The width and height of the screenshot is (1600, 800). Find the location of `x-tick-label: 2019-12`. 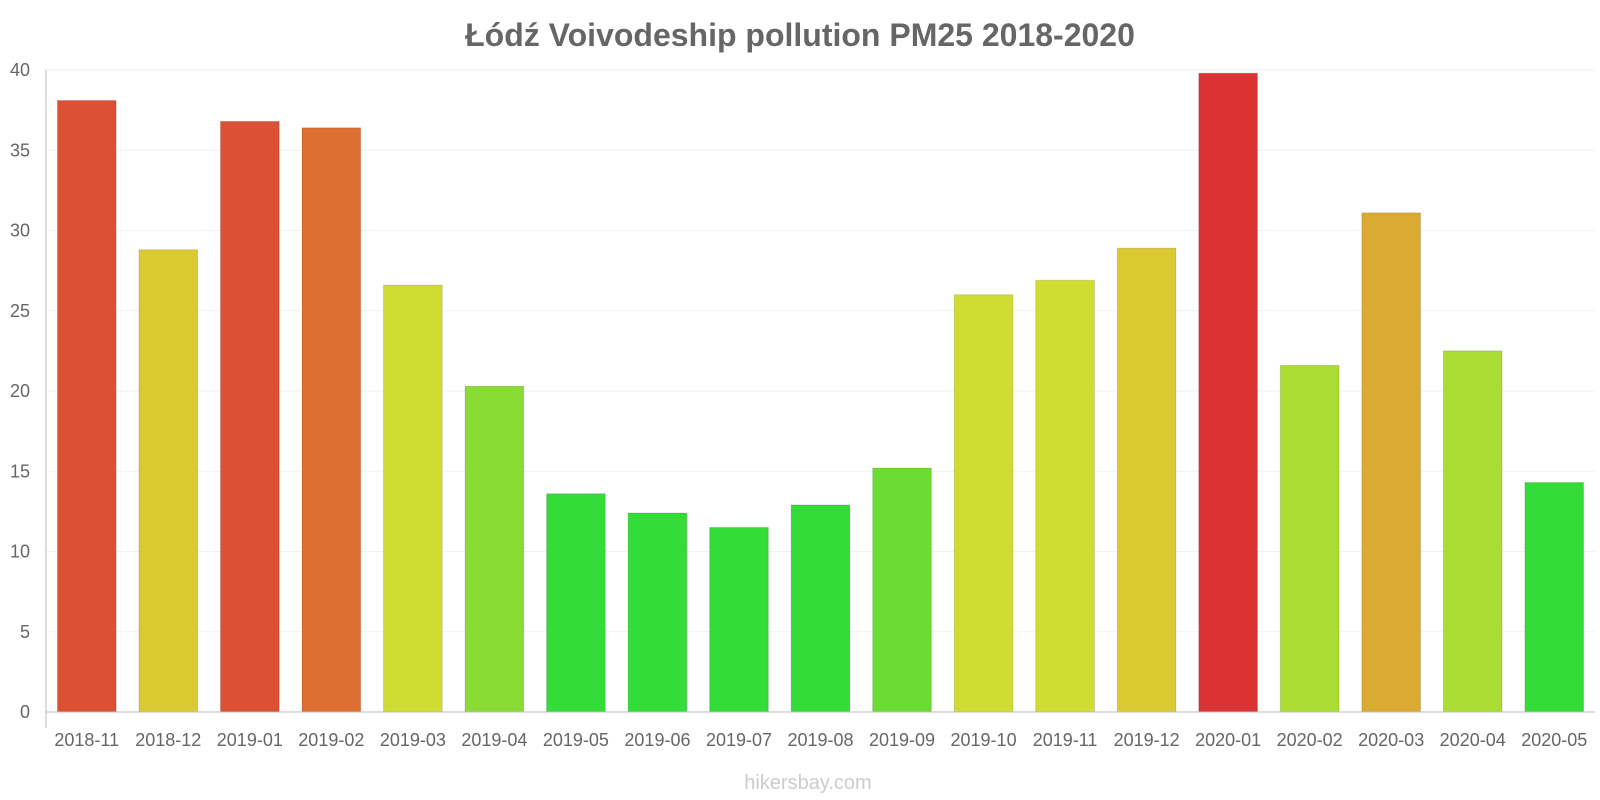

x-tick-label: 2019-12 is located at coordinates (1147, 740).